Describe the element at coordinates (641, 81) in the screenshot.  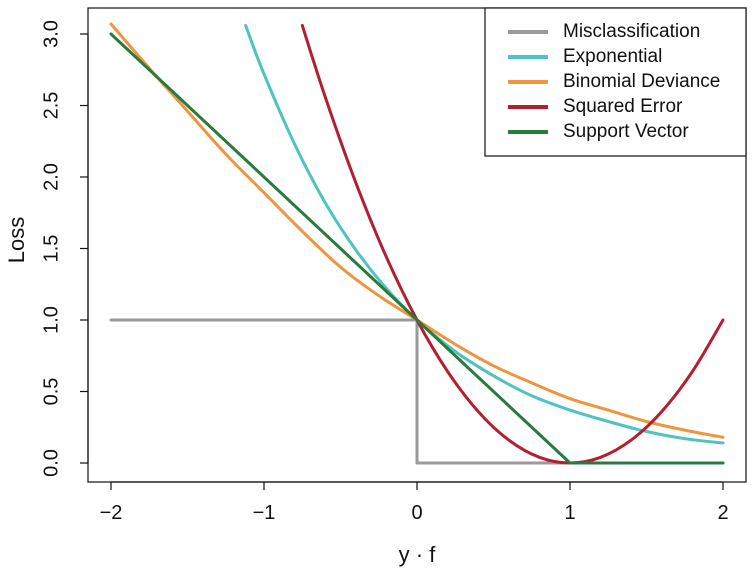
I see `legend-label-binomial-deviance: Binomial Deviance` at that location.